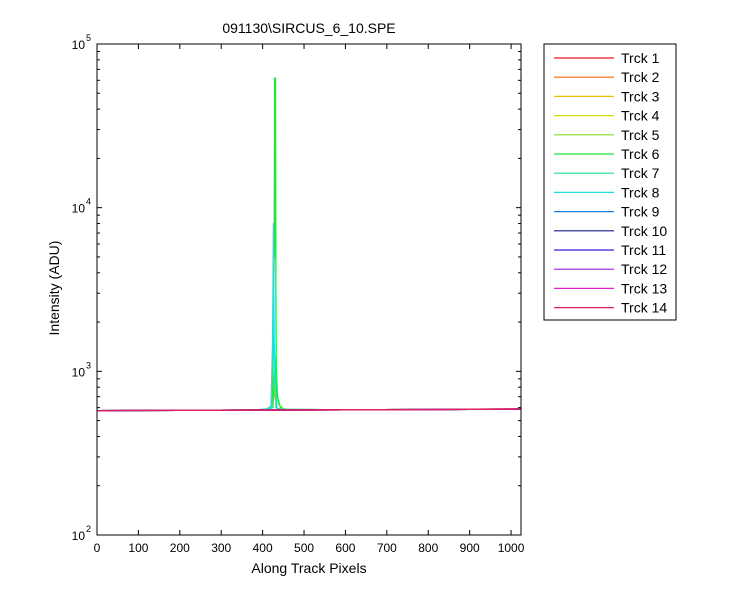  I want to click on y-tick-exponent: 2, so click(88, 529).